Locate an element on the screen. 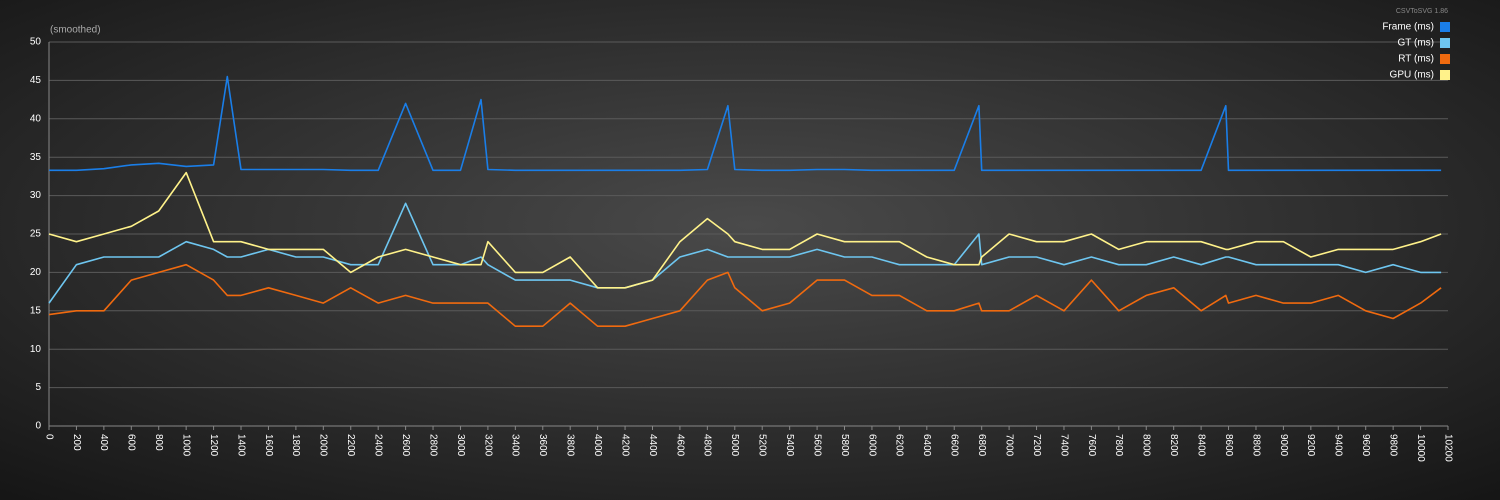  x-tick-label: 7200 is located at coordinates (1036, 445).